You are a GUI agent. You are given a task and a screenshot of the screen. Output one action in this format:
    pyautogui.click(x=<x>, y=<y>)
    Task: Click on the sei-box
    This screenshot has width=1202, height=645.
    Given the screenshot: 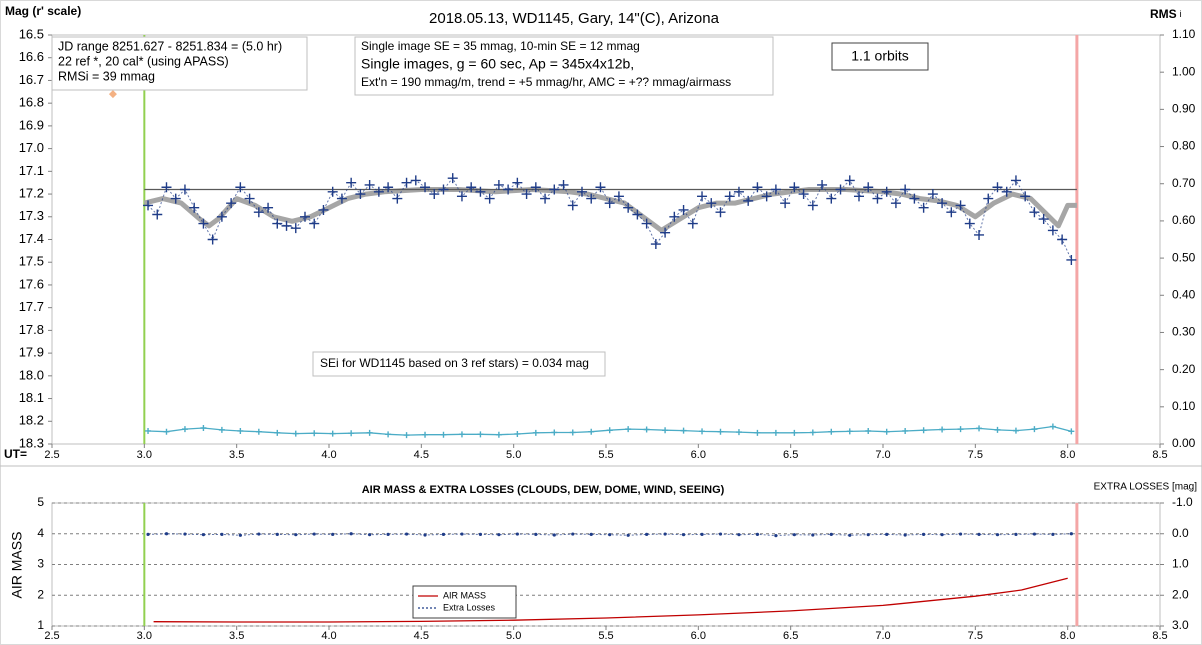 What is the action you would take?
    pyautogui.click(x=459, y=364)
    